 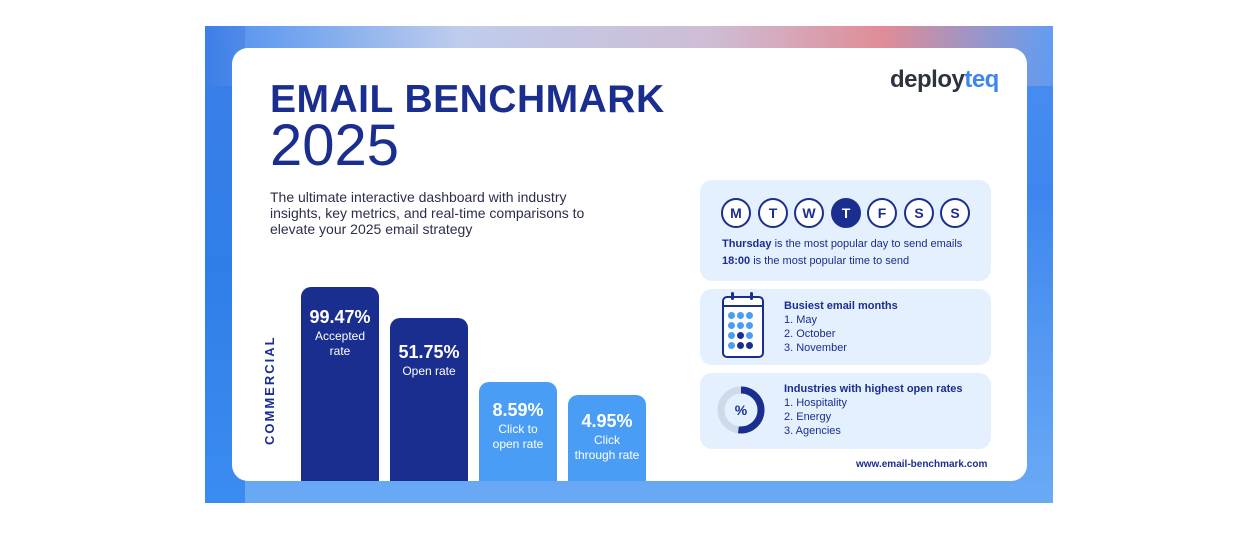 What do you see at coordinates (801, 320) in the screenshot?
I see `busiest-month-item: 1. May` at bounding box center [801, 320].